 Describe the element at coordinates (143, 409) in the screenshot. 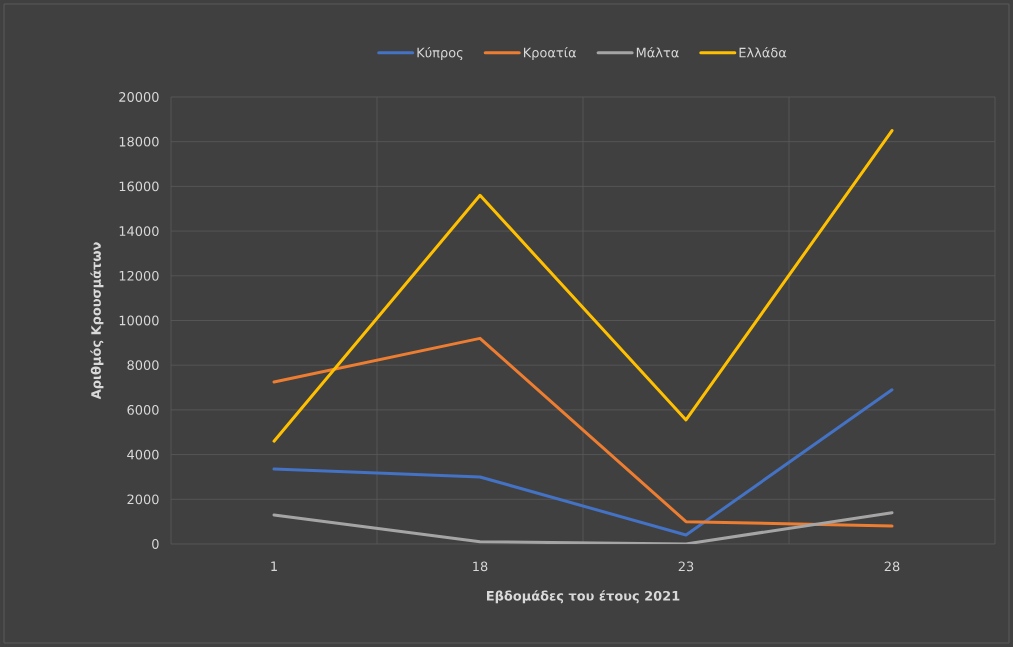

I see `y-tick-label: 6000` at that location.